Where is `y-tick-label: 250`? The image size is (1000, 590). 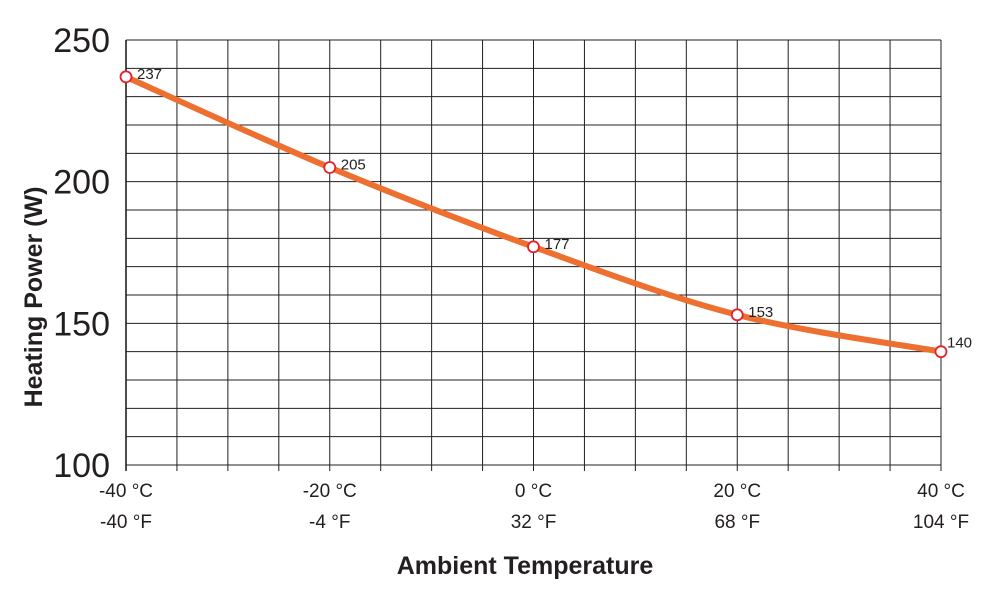
y-tick-label: 250 is located at coordinates (81, 41).